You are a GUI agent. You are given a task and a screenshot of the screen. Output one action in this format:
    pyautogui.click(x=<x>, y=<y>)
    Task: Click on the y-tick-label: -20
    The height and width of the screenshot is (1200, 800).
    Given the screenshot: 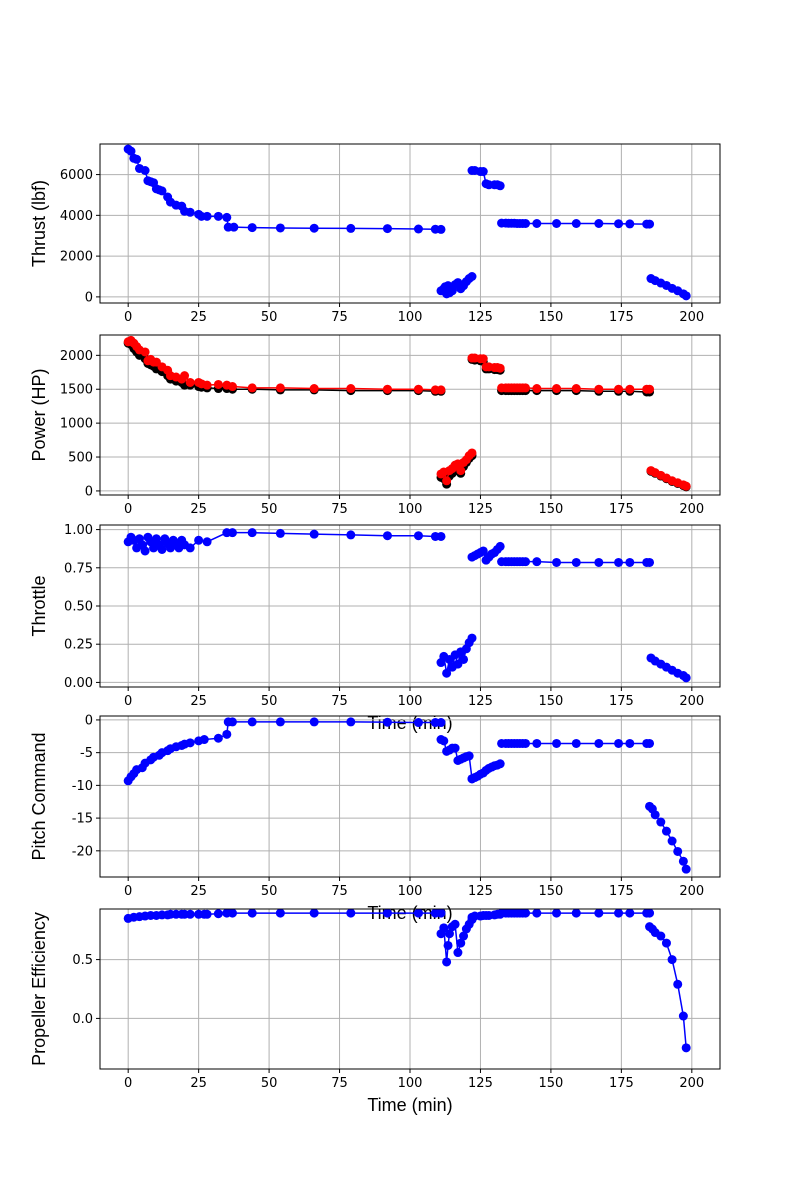 What is the action you would take?
    pyautogui.click(x=82, y=851)
    